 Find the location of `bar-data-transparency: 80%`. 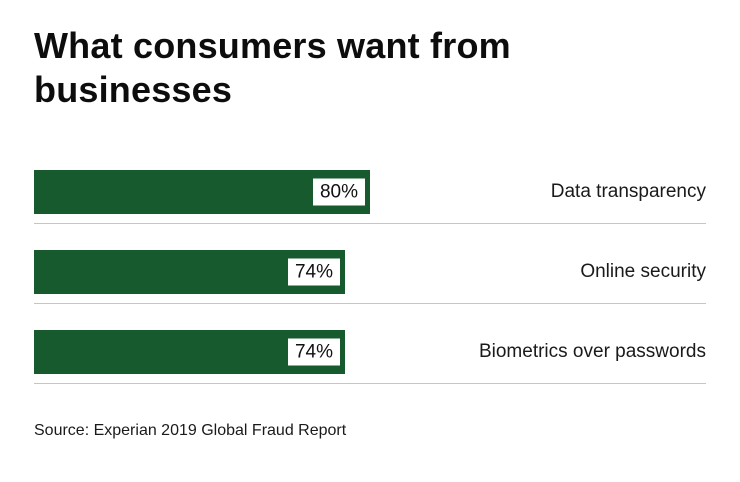

bar-data-transparency: 80% is located at coordinates (202, 191).